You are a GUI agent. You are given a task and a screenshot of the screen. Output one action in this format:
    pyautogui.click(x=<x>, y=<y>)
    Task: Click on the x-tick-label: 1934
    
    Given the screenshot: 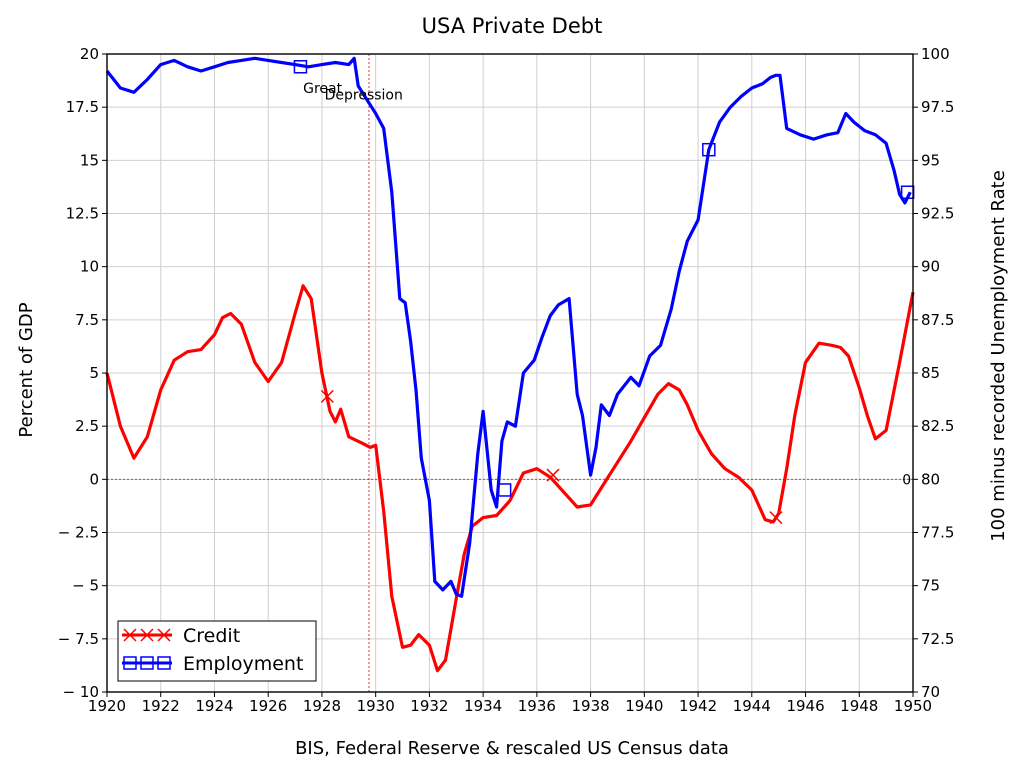 What is the action you would take?
    pyautogui.click(x=483, y=706)
    